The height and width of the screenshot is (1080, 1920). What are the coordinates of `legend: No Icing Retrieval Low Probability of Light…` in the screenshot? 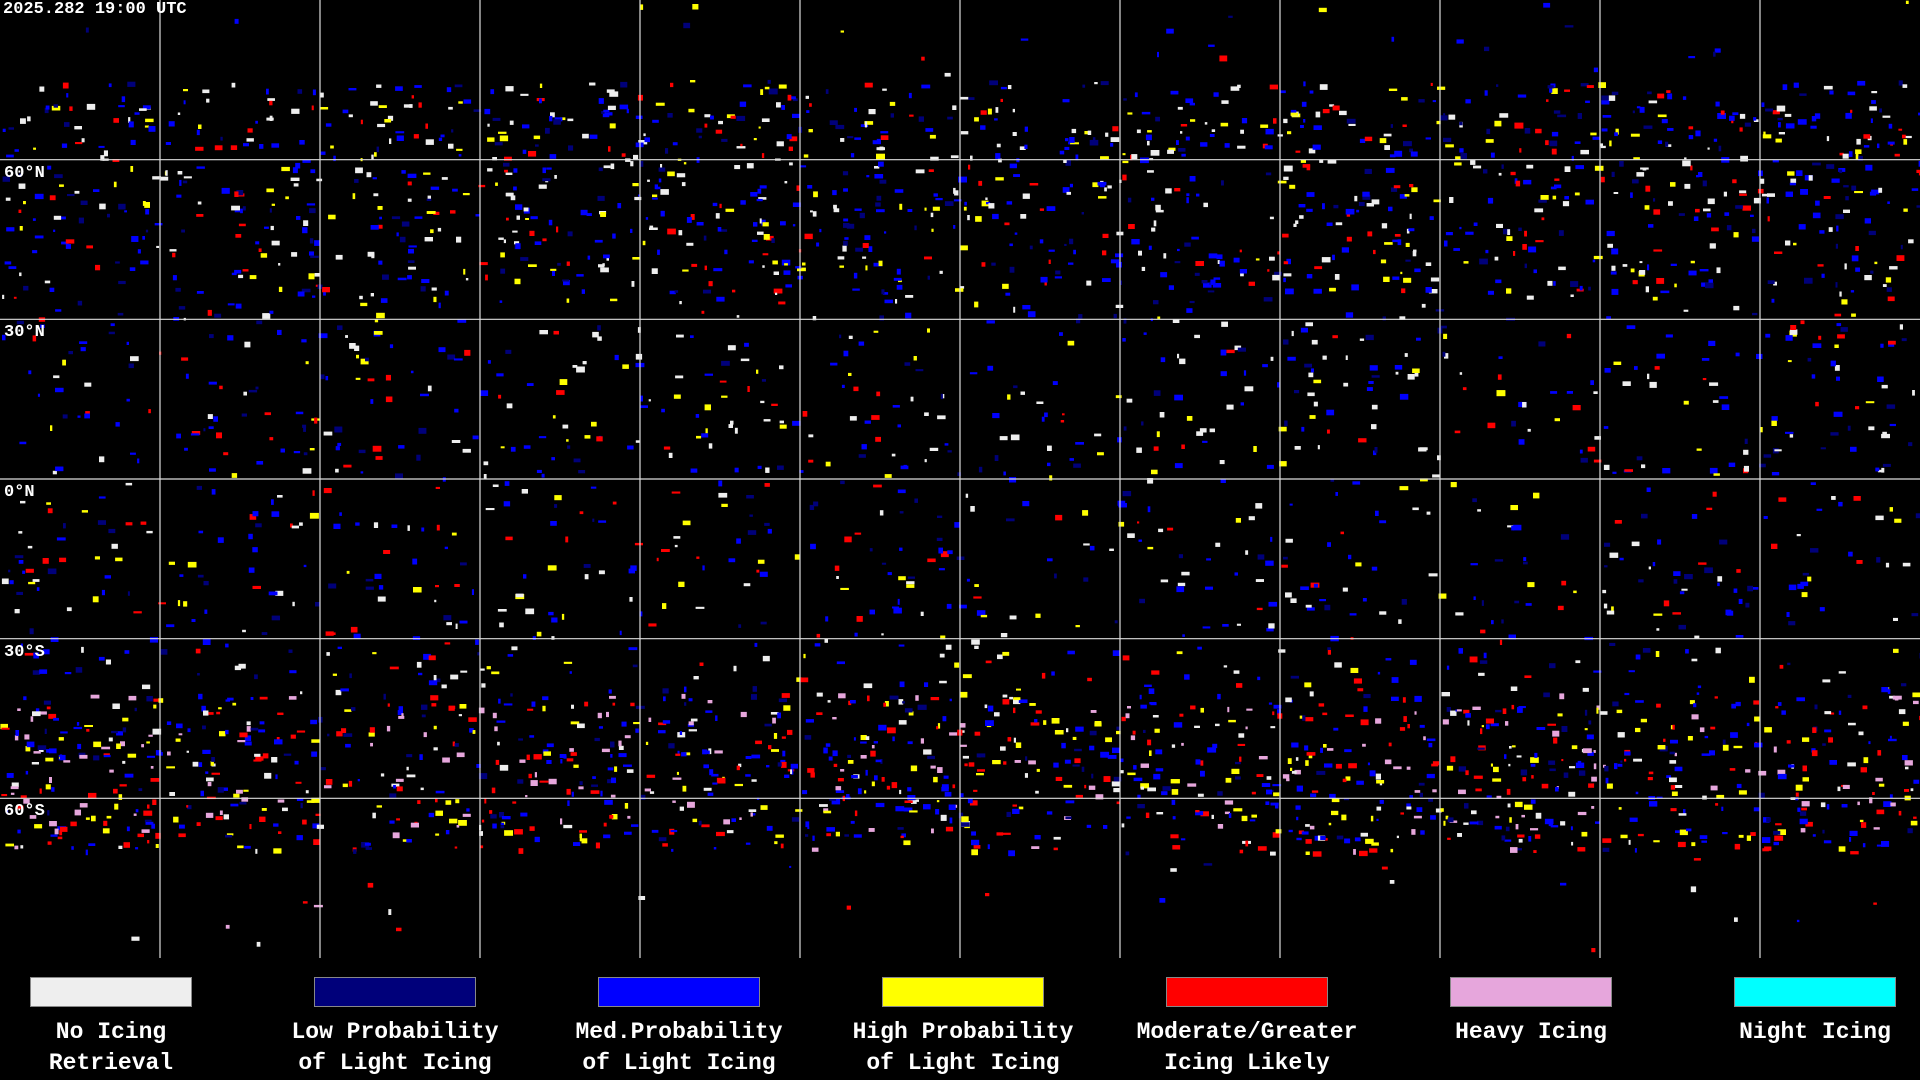 It's located at (960, 1019).